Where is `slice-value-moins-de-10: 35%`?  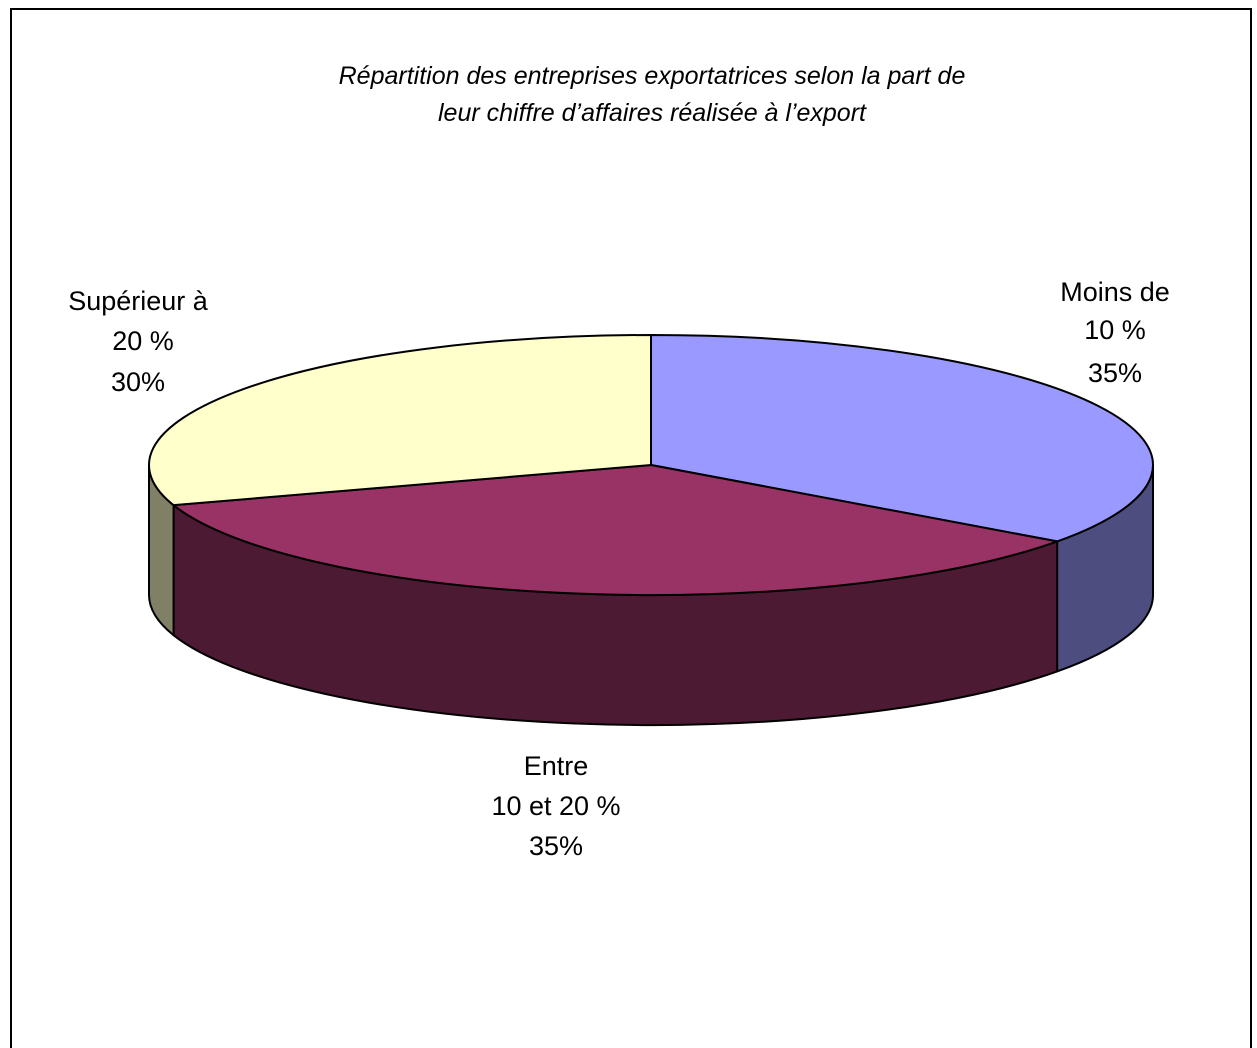
slice-value-moins-de-10: 35% is located at coordinates (1115, 373).